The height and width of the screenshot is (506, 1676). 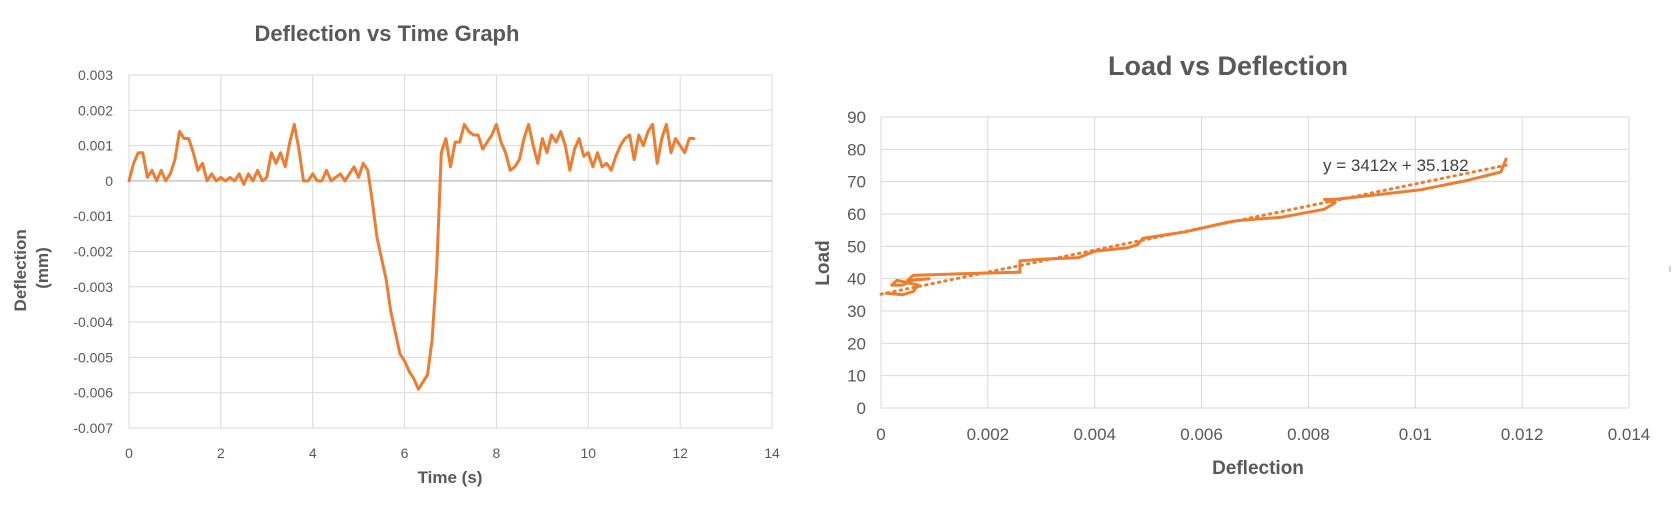 What do you see at coordinates (387, 33) in the screenshot?
I see `chart1-title: Deflection vs Time Graph` at bounding box center [387, 33].